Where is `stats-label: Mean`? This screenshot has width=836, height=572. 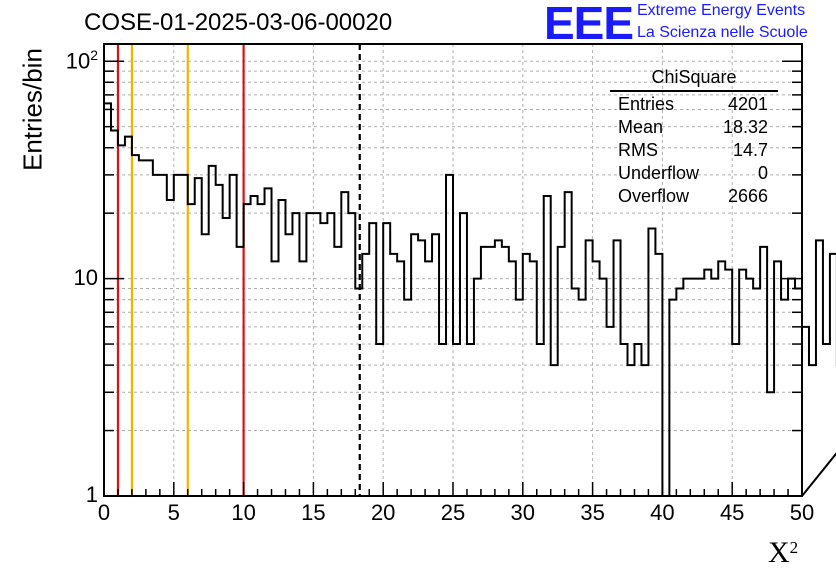 stats-label: Mean is located at coordinates (641, 127).